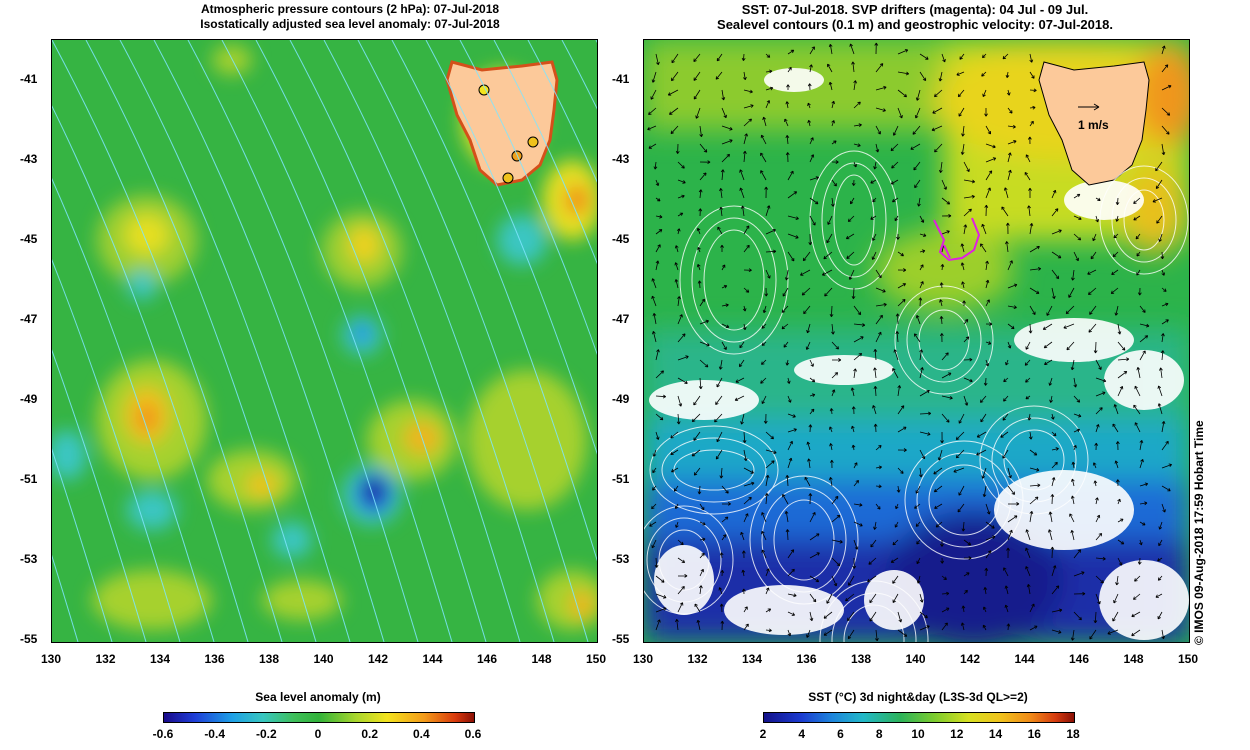  I want to click on x-tick-label: 142, so click(378, 659).